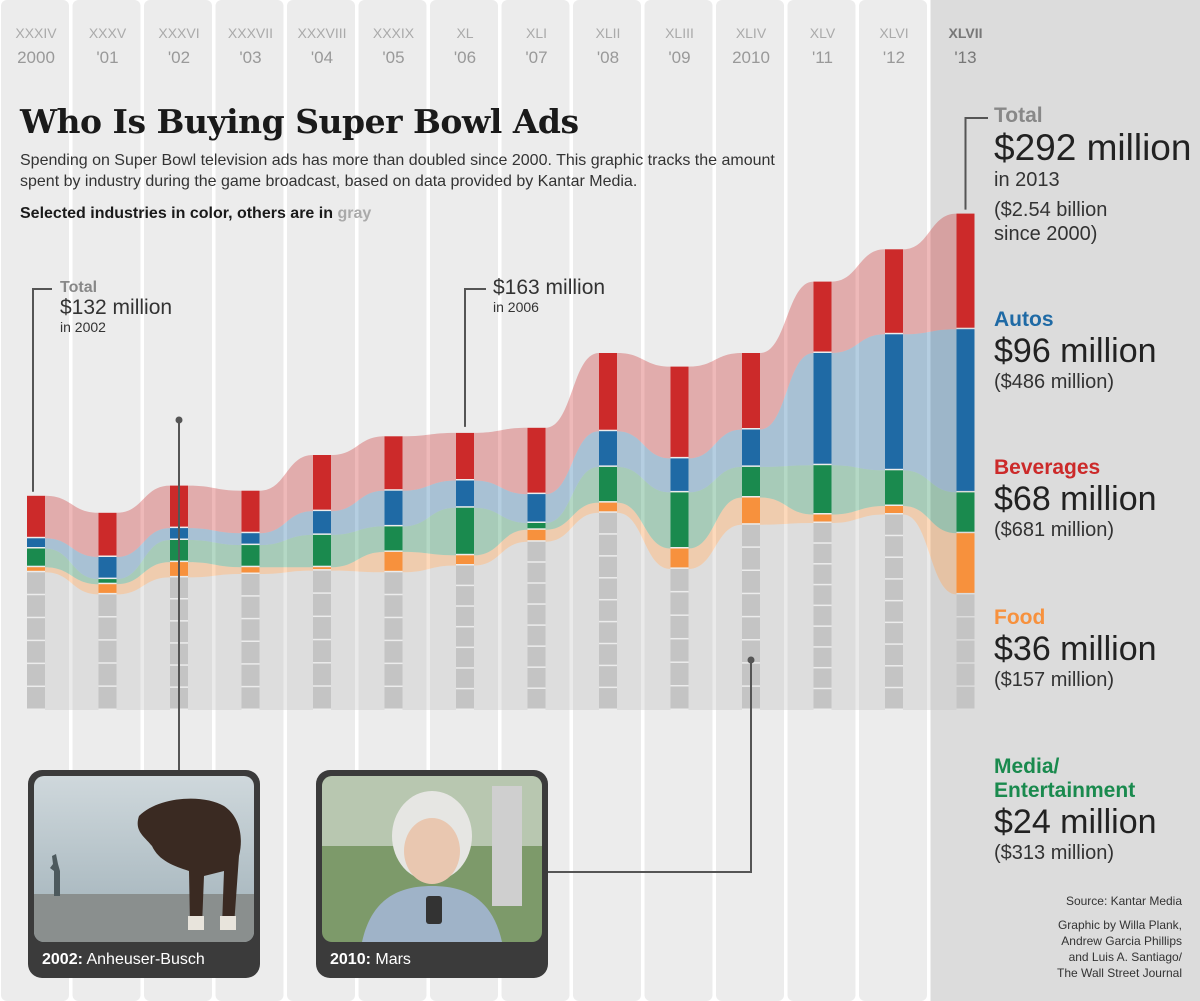 The width and height of the screenshot is (1200, 1001). What do you see at coordinates (179, 57) in the screenshot?
I see `year-label-2: '02` at bounding box center [179, 57].